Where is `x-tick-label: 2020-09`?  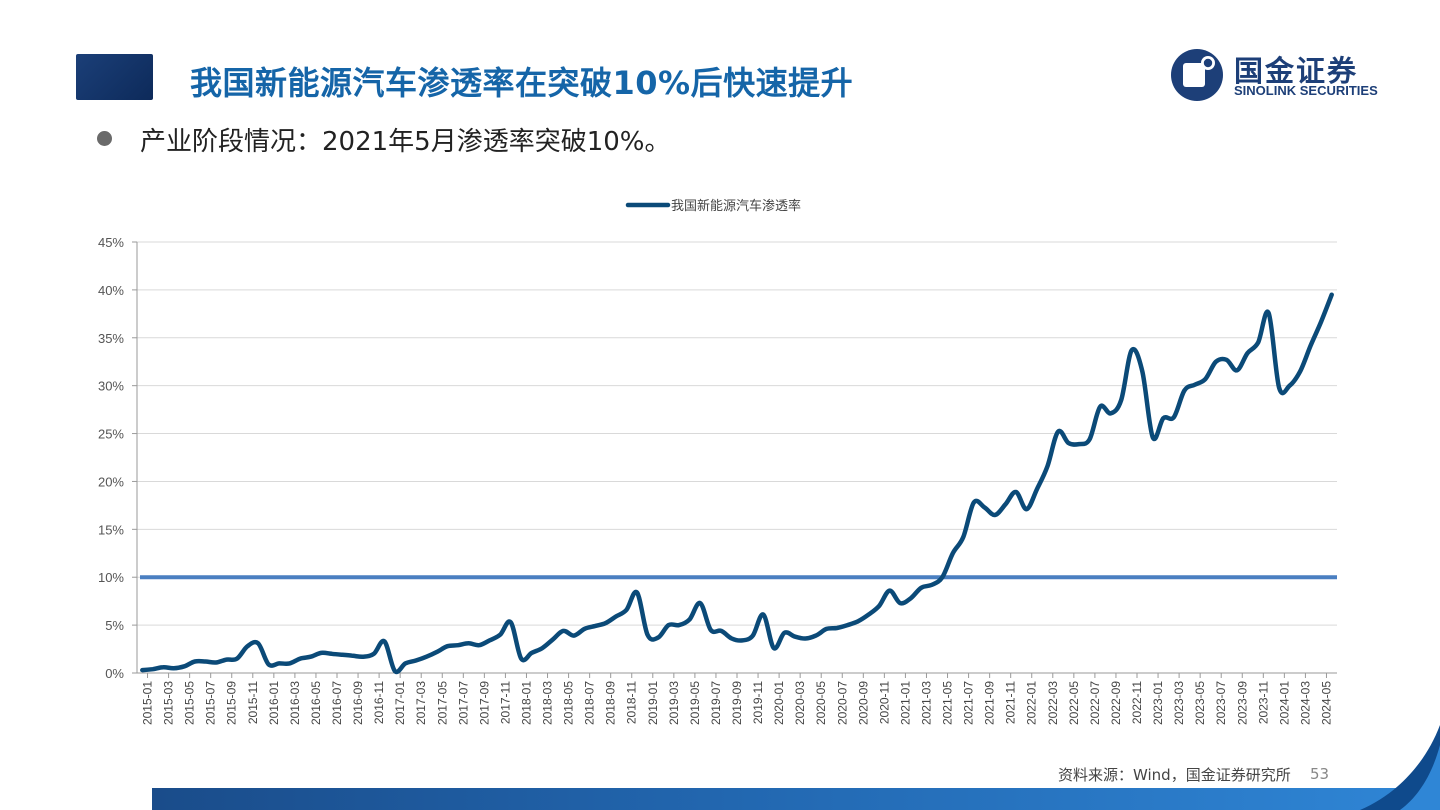 x-tick-label: 2020-09 is located at coordinates (863, 703).